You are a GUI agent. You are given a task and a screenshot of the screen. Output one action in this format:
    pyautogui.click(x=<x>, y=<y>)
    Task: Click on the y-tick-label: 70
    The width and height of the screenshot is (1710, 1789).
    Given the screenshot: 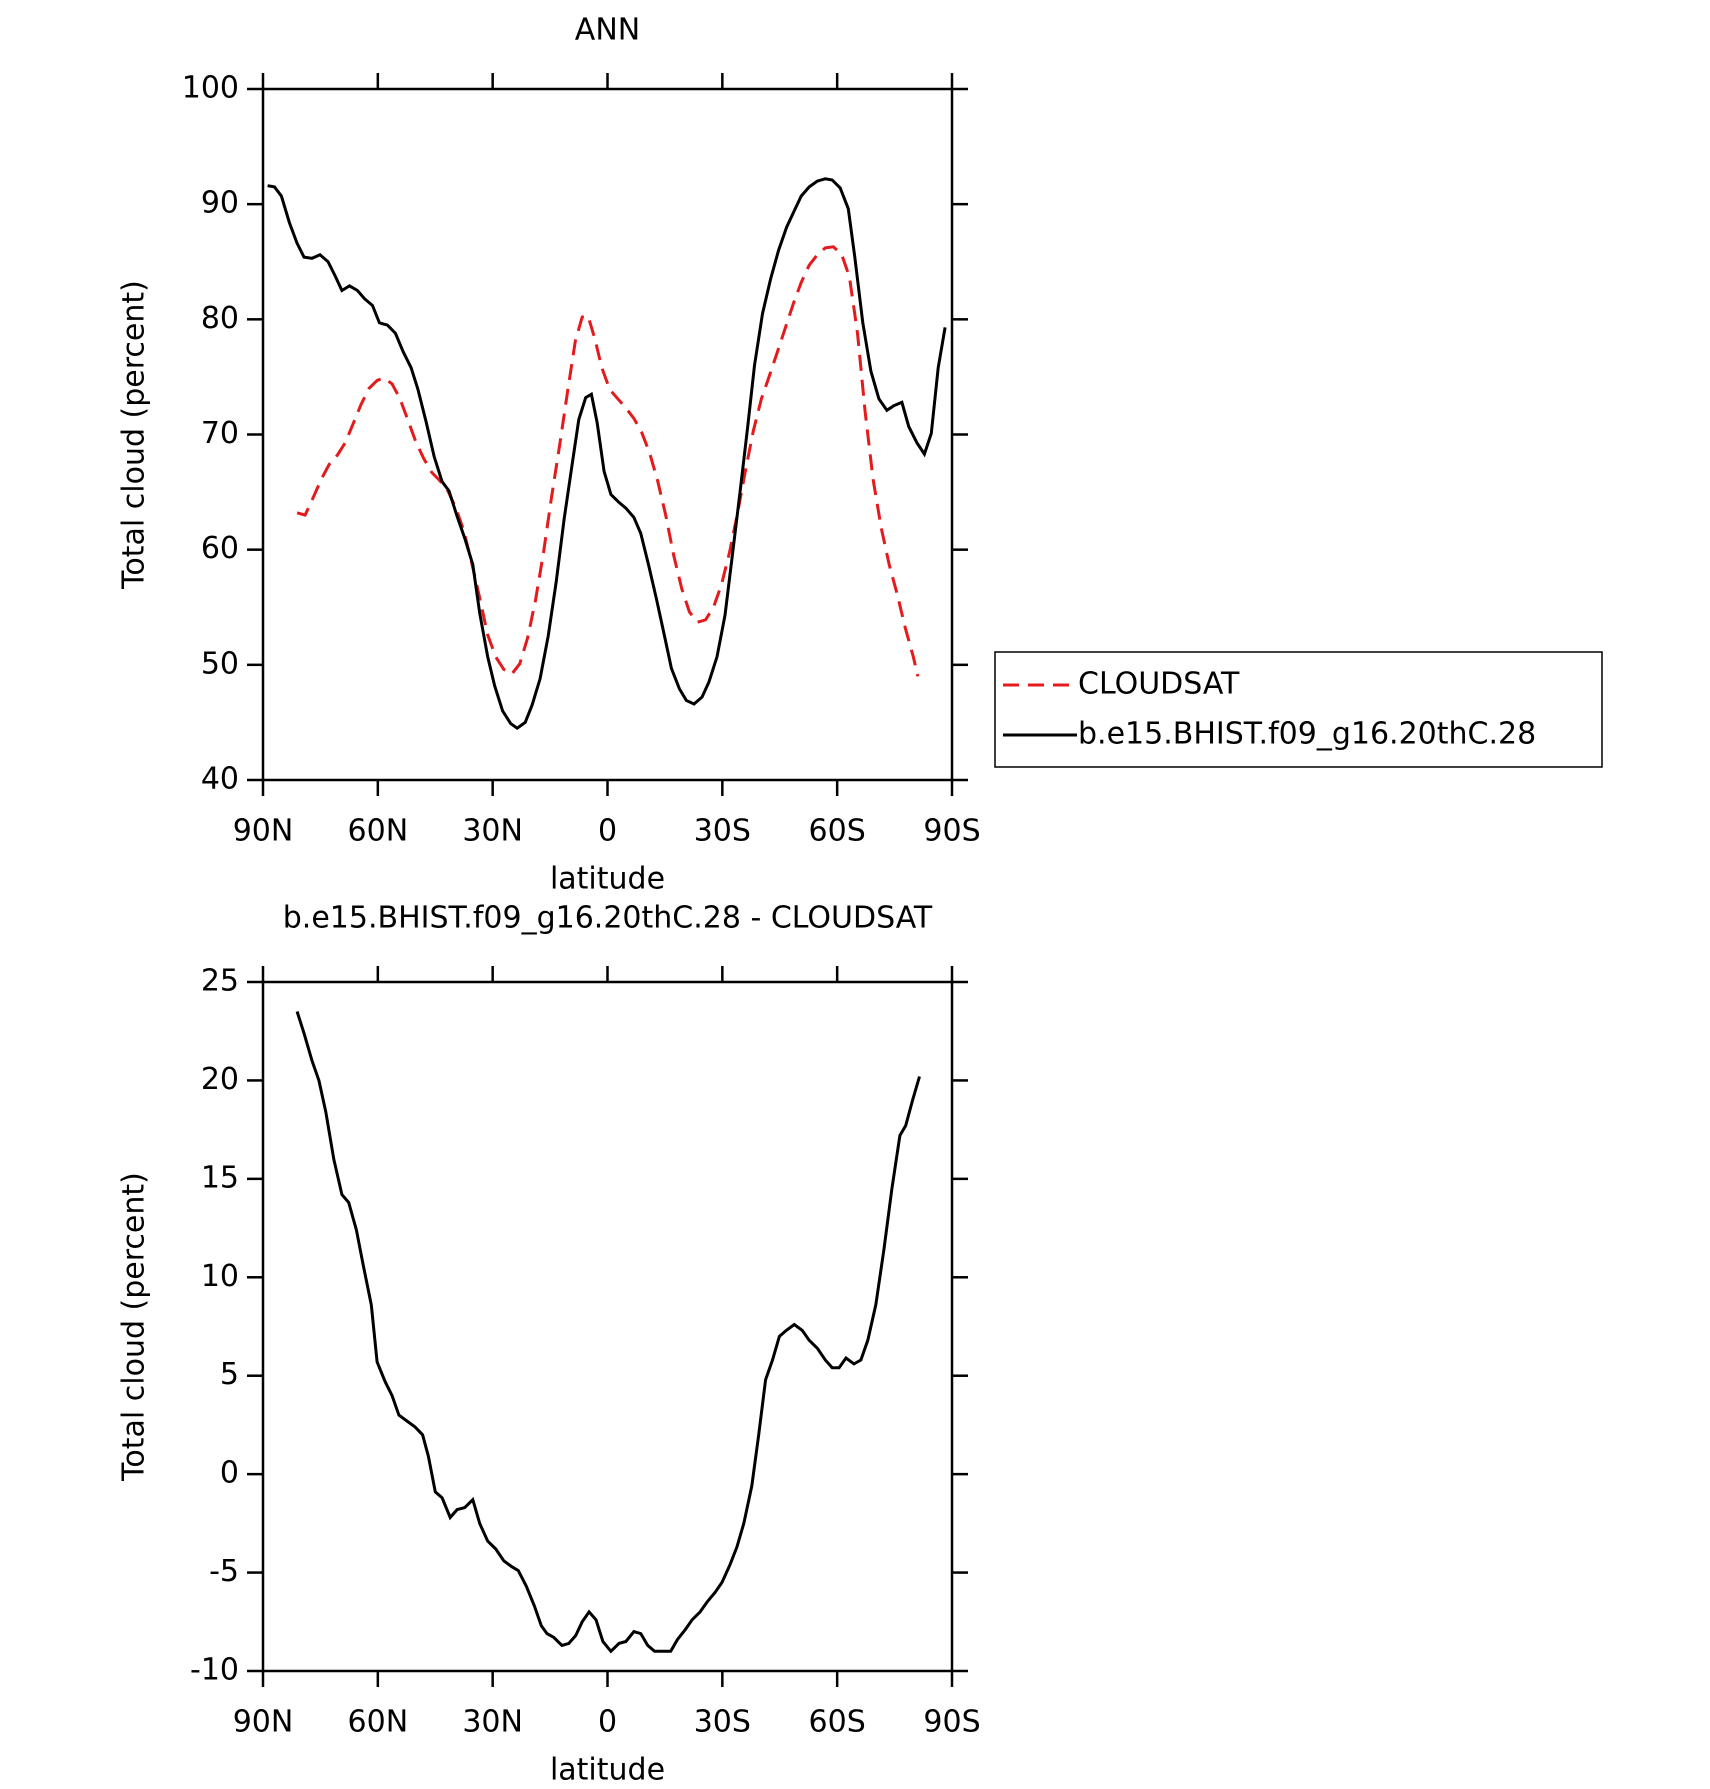 What is the action you would take?
    pyautogui.click(x=220, y=433)
    